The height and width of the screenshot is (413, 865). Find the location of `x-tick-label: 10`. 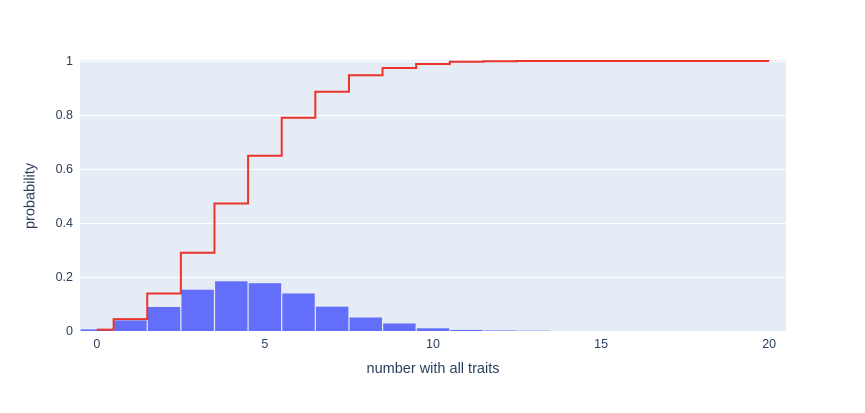

x-tick-label: 10 is located at coordinates (433, 344).